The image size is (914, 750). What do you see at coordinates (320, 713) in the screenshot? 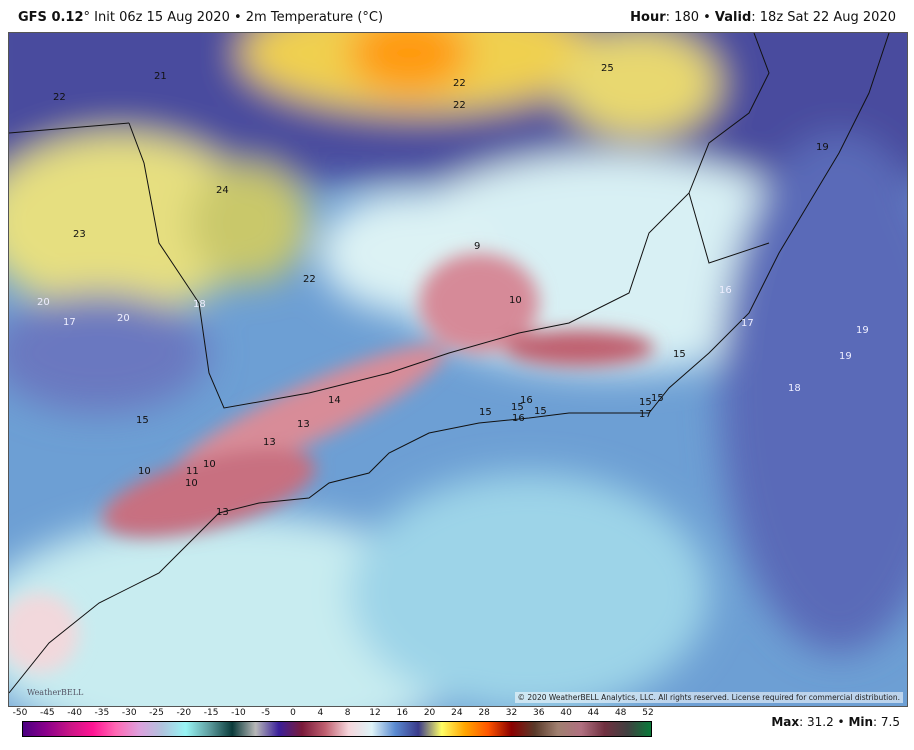
I see `color-scale-tick: 4` at bounding box center [320, 713].